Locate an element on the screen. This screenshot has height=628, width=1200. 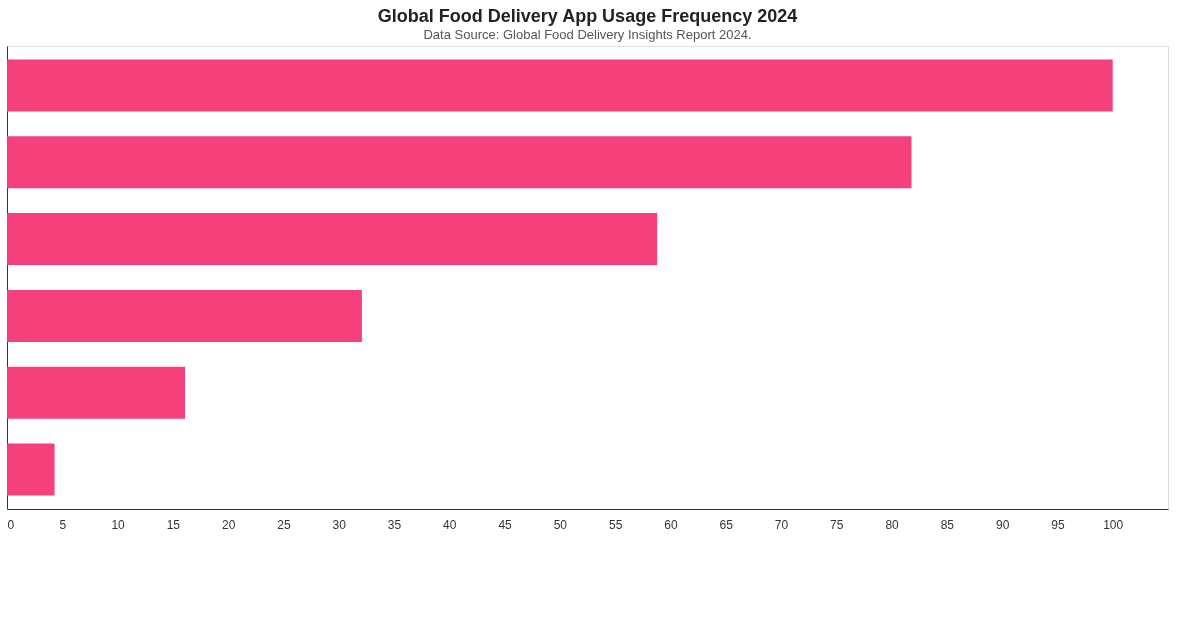
x-tick-label: 35 is located at coordinates (394, 524).